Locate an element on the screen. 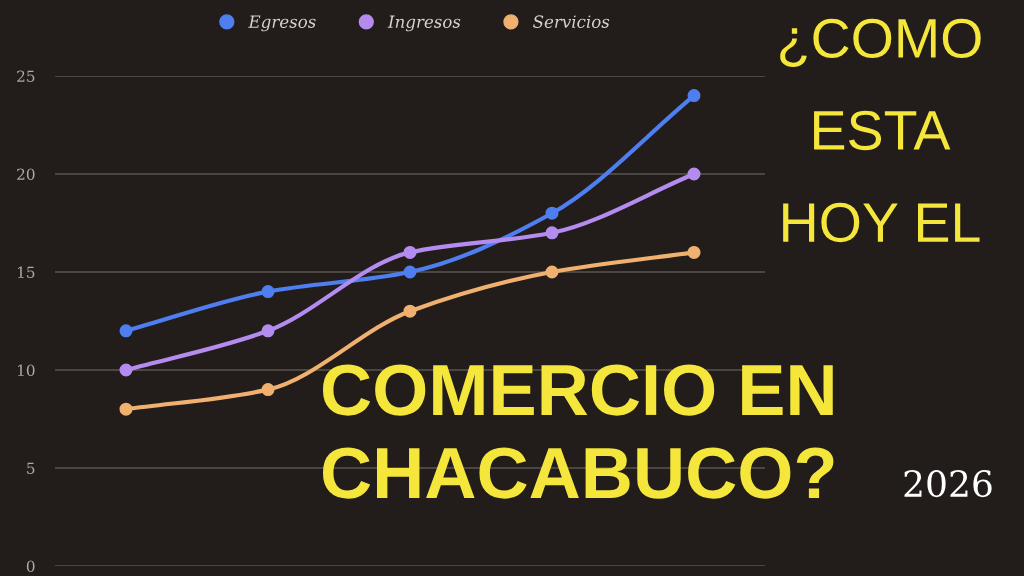 The width and height of the screenshot is (1024, 576). text: ¿COMO ESTA HOY EL is located at coordinates (880, 130).